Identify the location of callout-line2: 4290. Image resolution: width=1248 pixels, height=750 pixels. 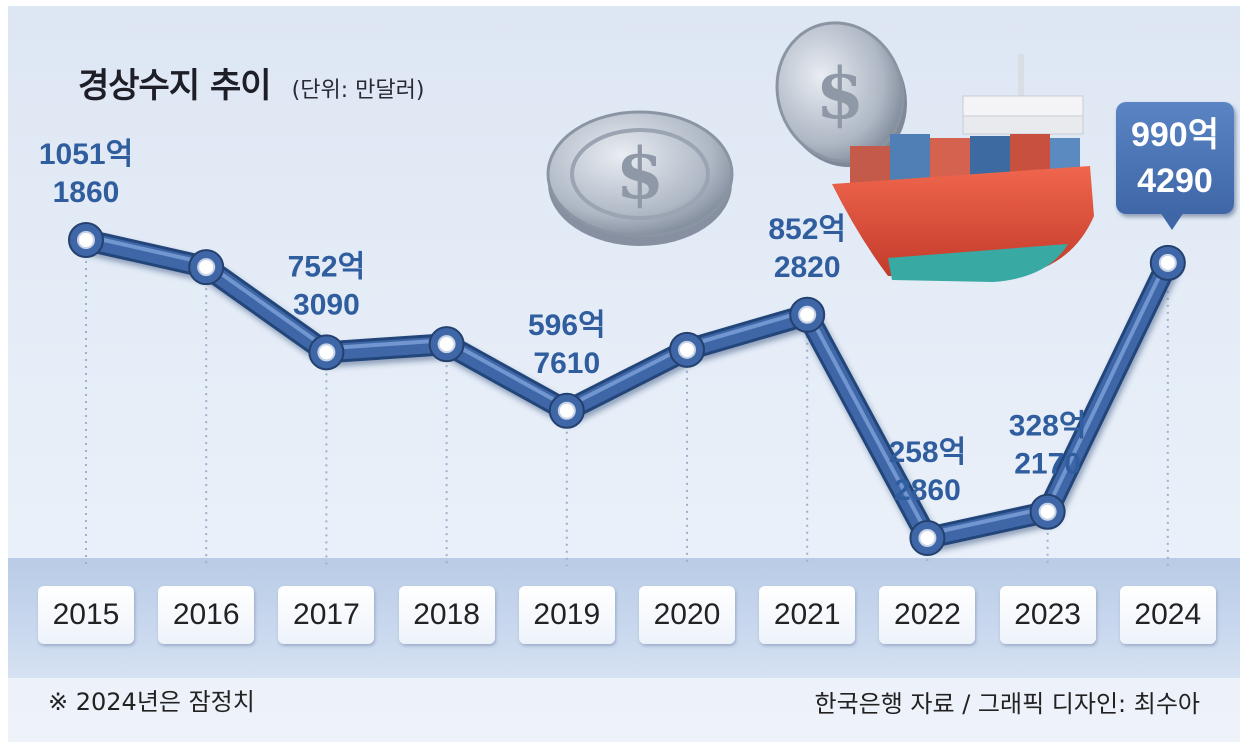
(1175, 181).